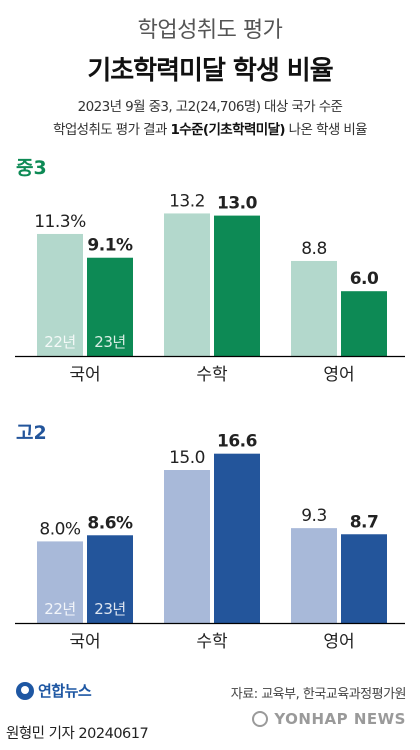  I want to click on value-label: 13.2, so click(187, 201).